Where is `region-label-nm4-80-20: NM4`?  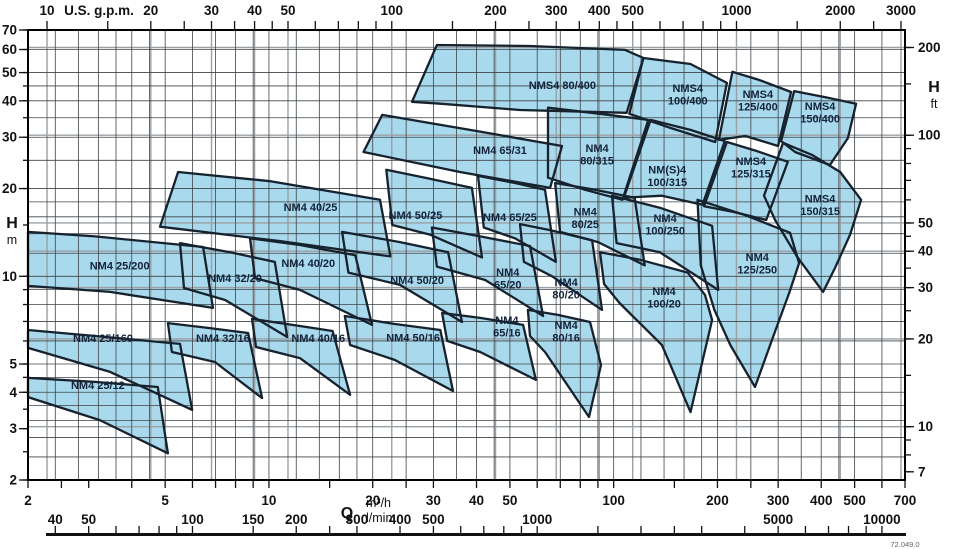
region-label-nm4-80-20: NM4 is located at coordinates (567, 283).